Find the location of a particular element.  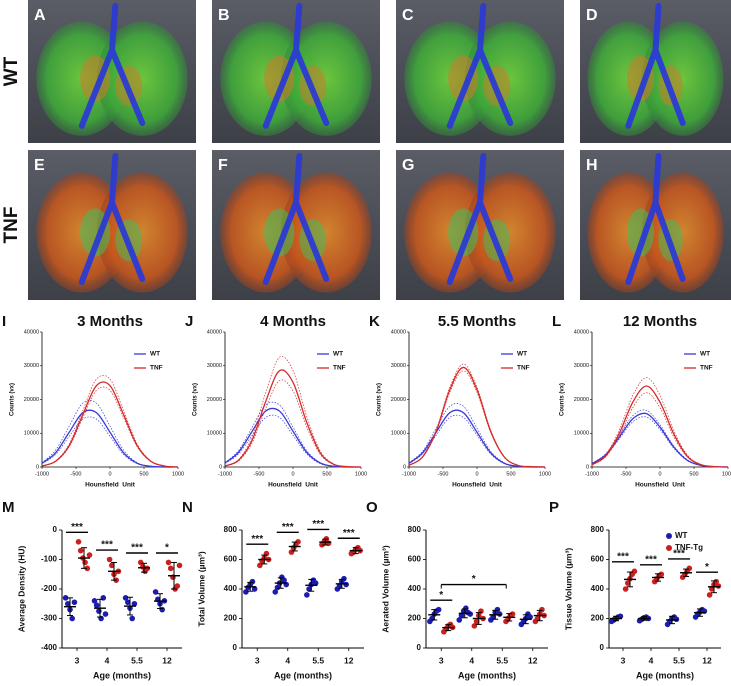

panel-letter: P is located at coordinates (554, 507).